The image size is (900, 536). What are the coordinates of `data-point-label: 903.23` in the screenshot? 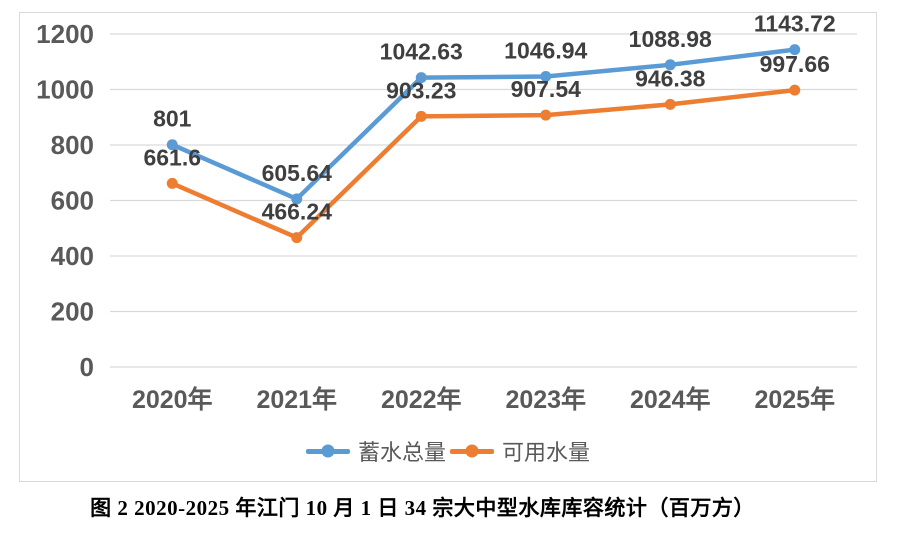 It's located at (421, 90).